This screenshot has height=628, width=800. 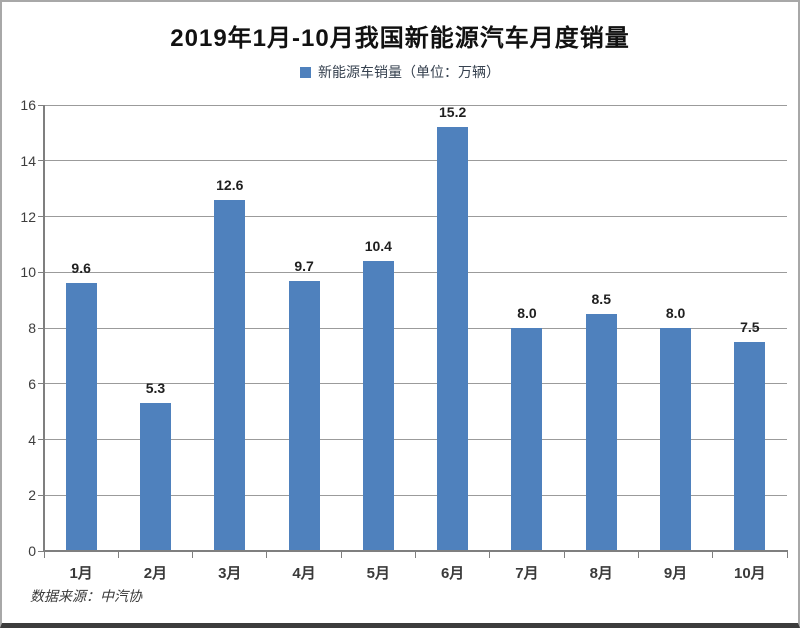 I want to click on bar-value-label: 10.4, so click(x=378, y=246).